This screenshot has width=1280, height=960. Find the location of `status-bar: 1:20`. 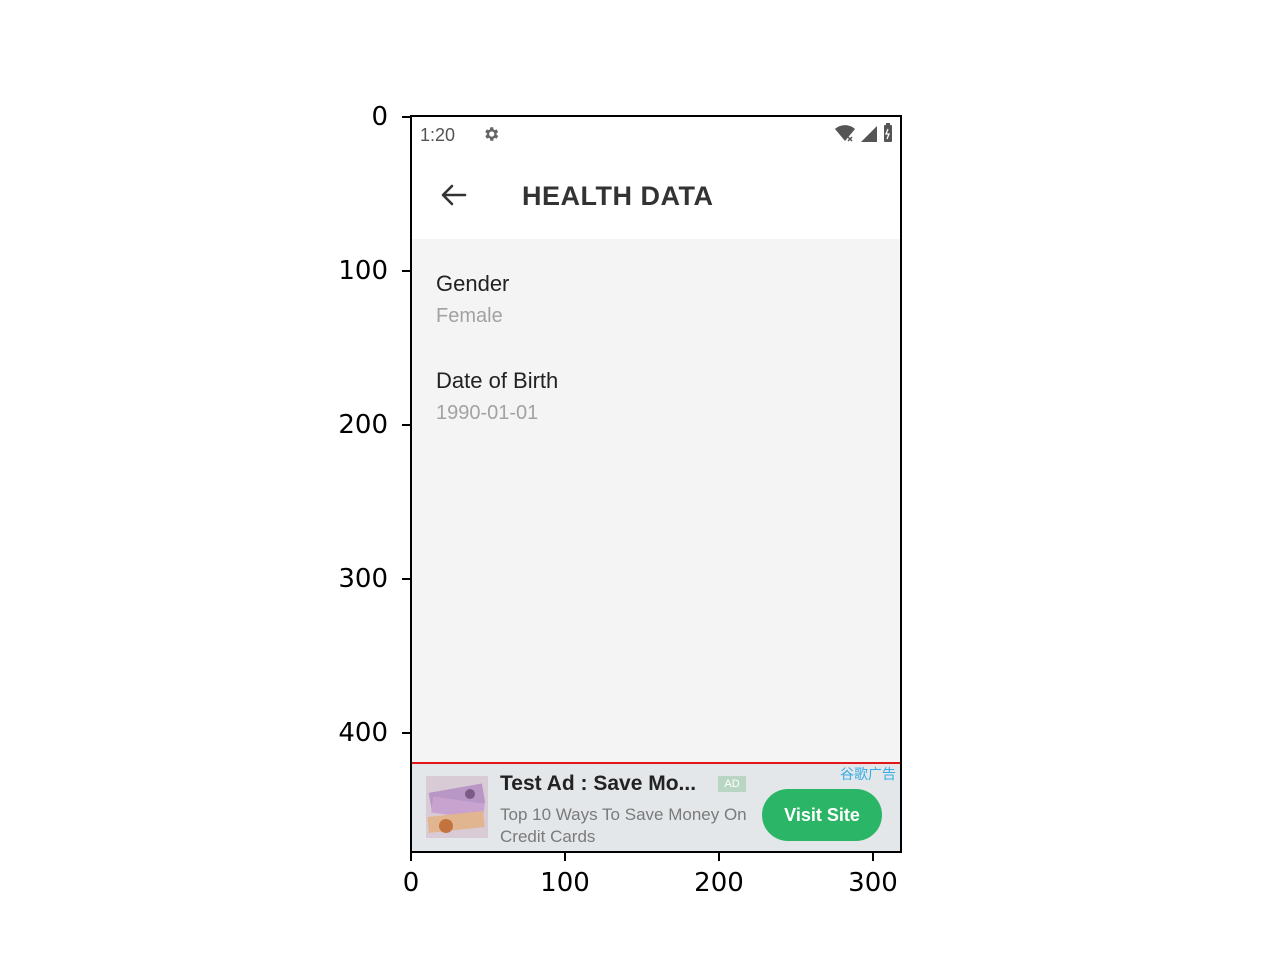

status-bar: 1:20 is located at coordinates (656, 134).